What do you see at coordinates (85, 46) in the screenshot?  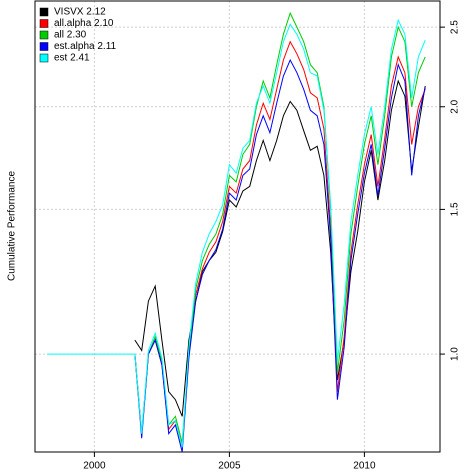 I see `legend-label: est.alpha 2.11` at bounding box center [85, 46].